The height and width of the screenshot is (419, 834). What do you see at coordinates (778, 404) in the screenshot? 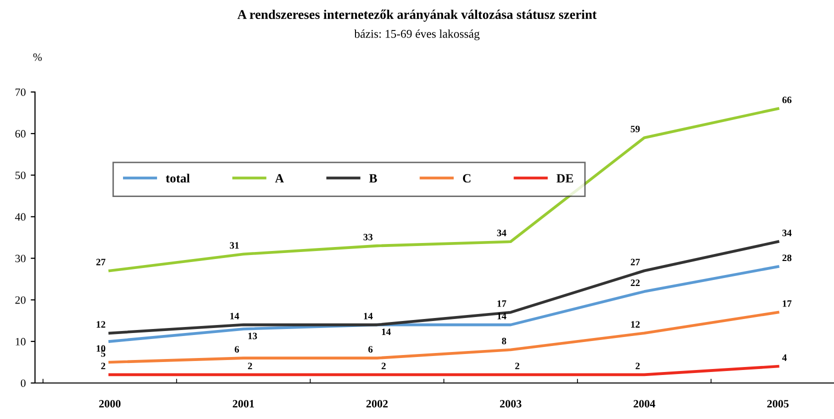
I see `x-tick-label: 2005` at bounding box center [778, 404].